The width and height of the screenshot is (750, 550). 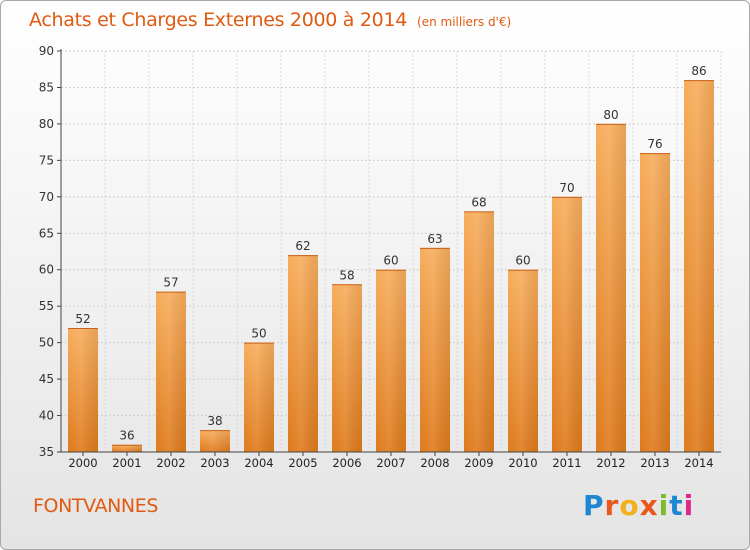 What do you see at coordinates (46, 124) in the screenshot?
I see `y-tick-label: 80` at bounding box center [46, 124].